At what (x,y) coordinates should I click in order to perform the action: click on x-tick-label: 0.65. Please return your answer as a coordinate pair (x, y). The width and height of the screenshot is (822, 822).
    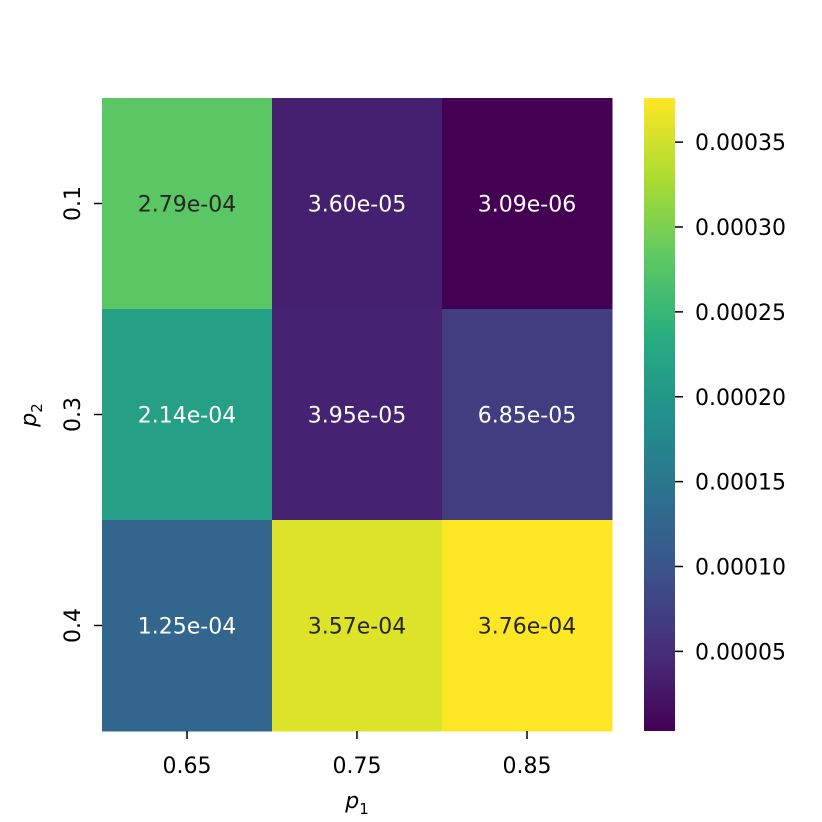
    Looking at the image, I should click on (187, 766).